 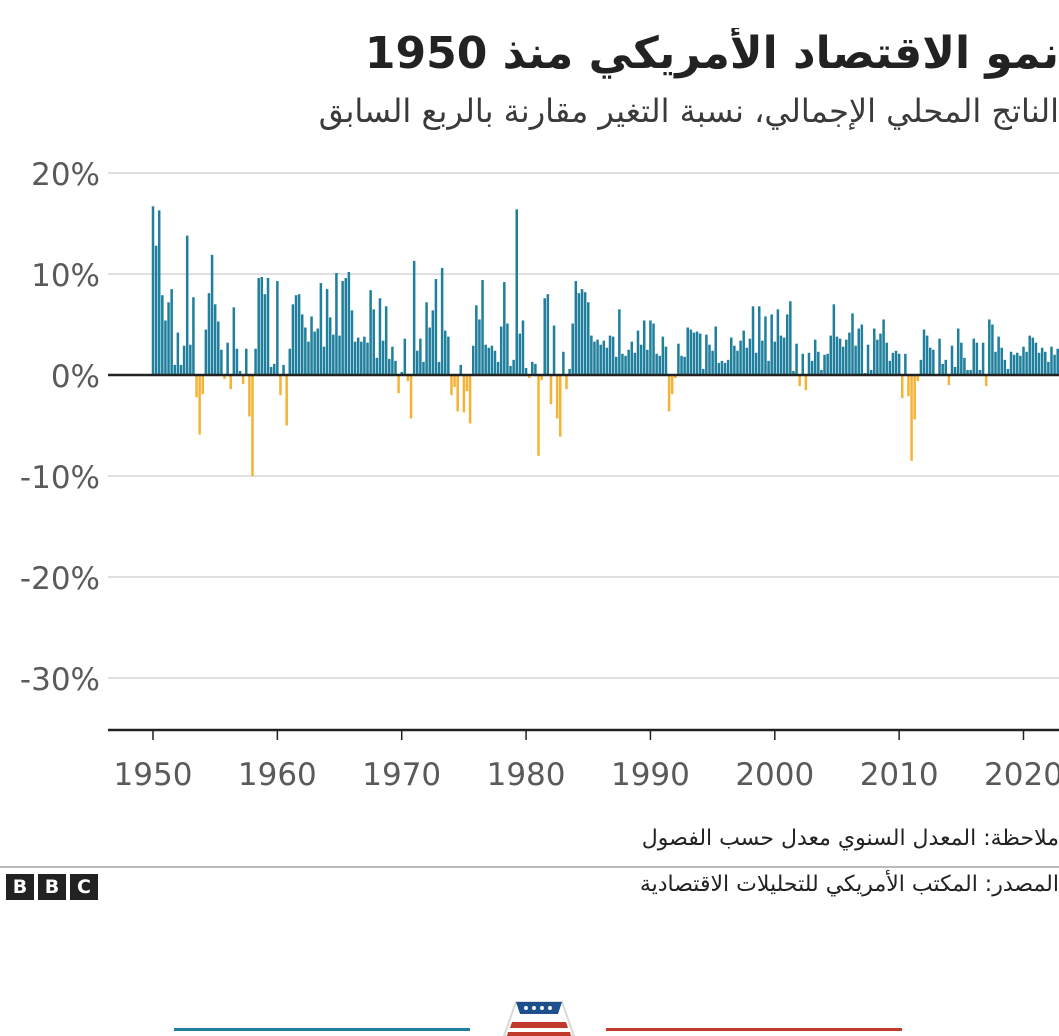 What do you see at coordinates (60, 427) in the screenshot?
I see `y-tick-labels: 20% 10% 0% -10% -20% -30%` at bounding box center [60, 427].